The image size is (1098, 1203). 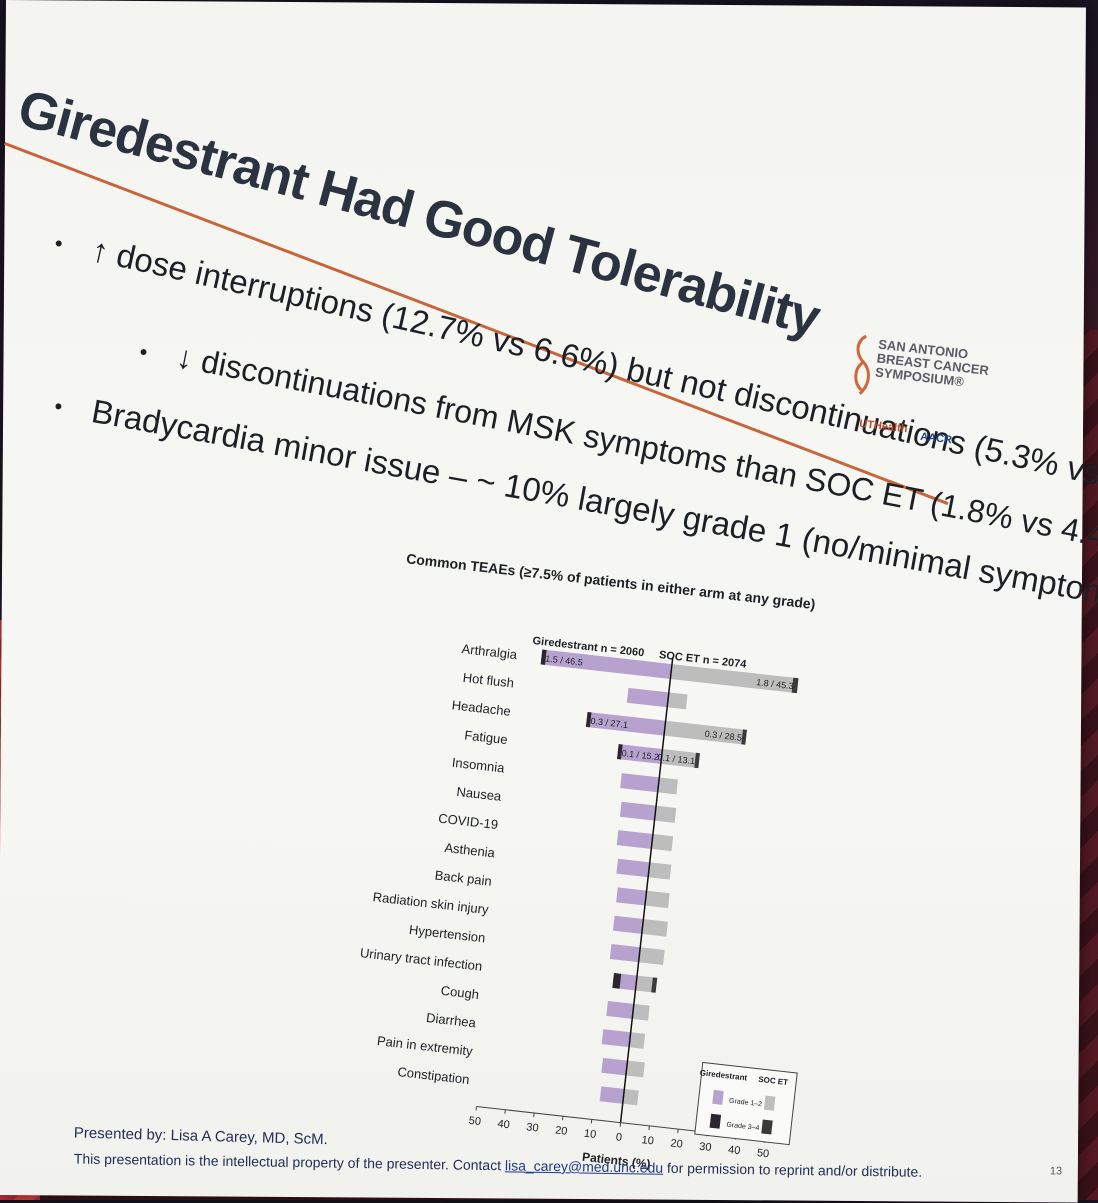 I want to click on category-label: Radiation skin injury, so click(x=431, y=903).